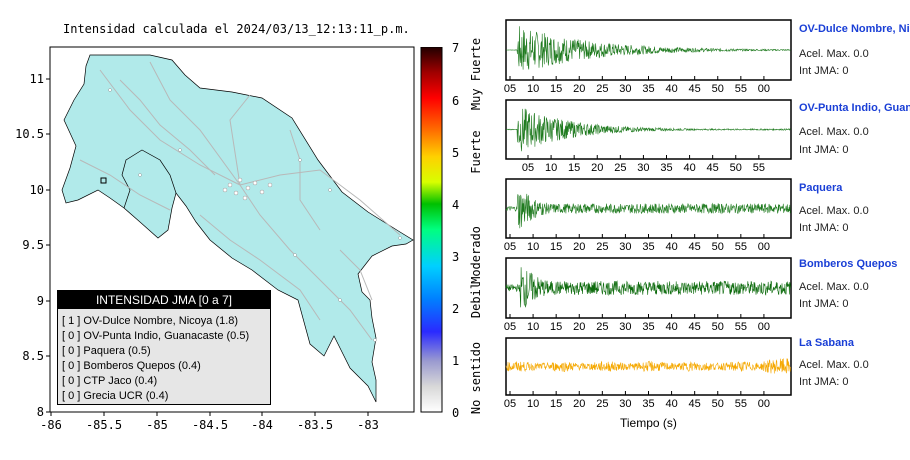 The width and height of the screenshot is (910, 460). What do you see at coordinates (33, 245) in the screenshot?
I see `map-y-tick: 9.5` at bounding box center [33, 245].